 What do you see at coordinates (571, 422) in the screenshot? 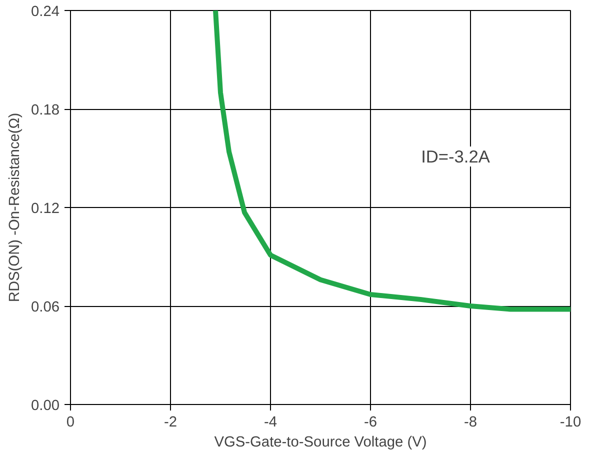
I see `x-tick-label: -10` at bounding box center [571, 422].